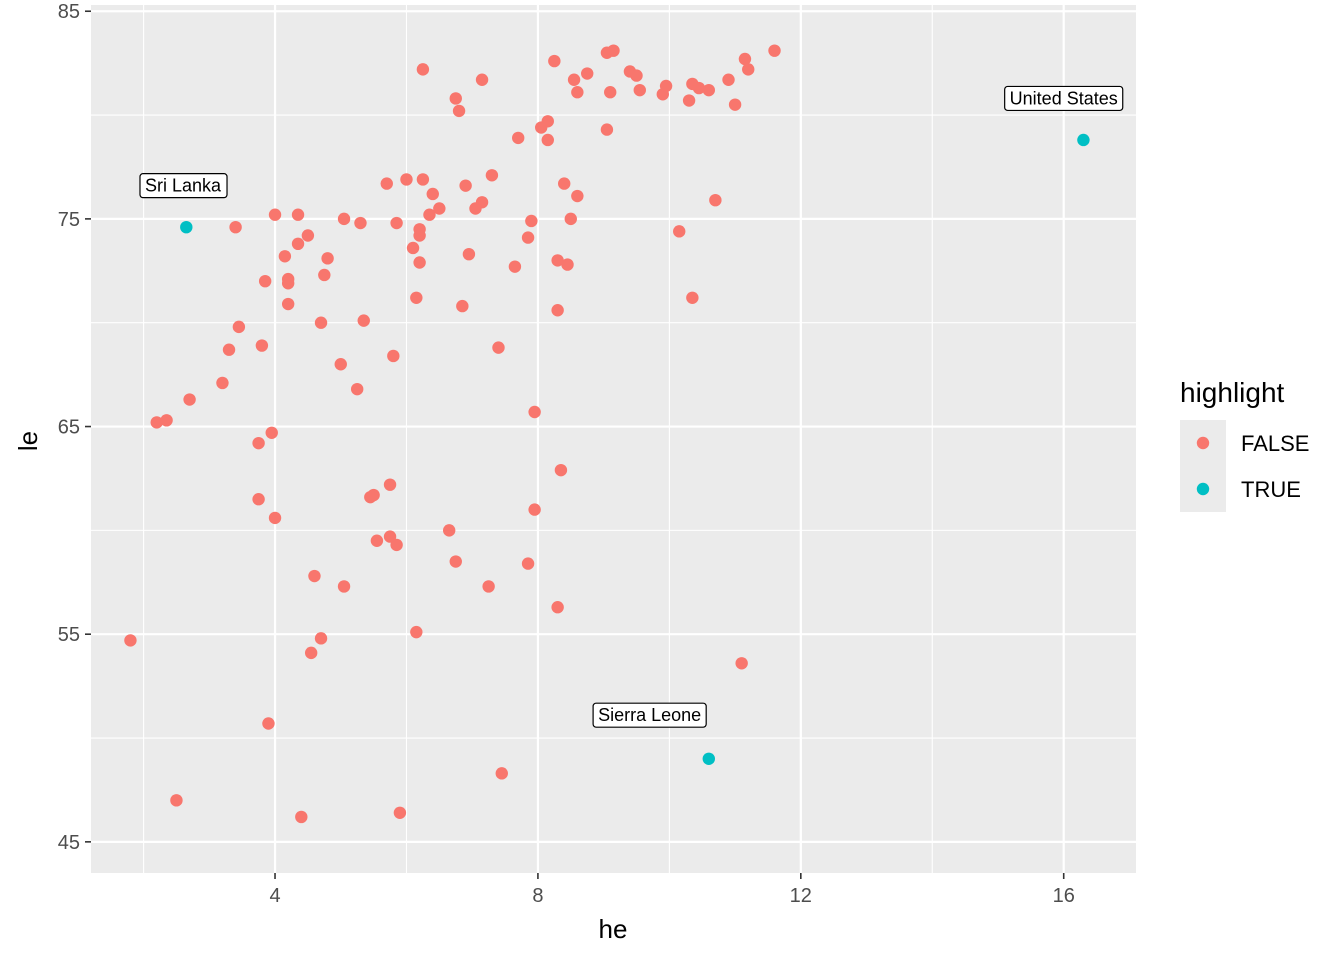 This screenshot has height=960, width=1344. Describe the element at coordinates (1271, 489) in the screenshot. I see `legend-label-true: TRUE` at that location.